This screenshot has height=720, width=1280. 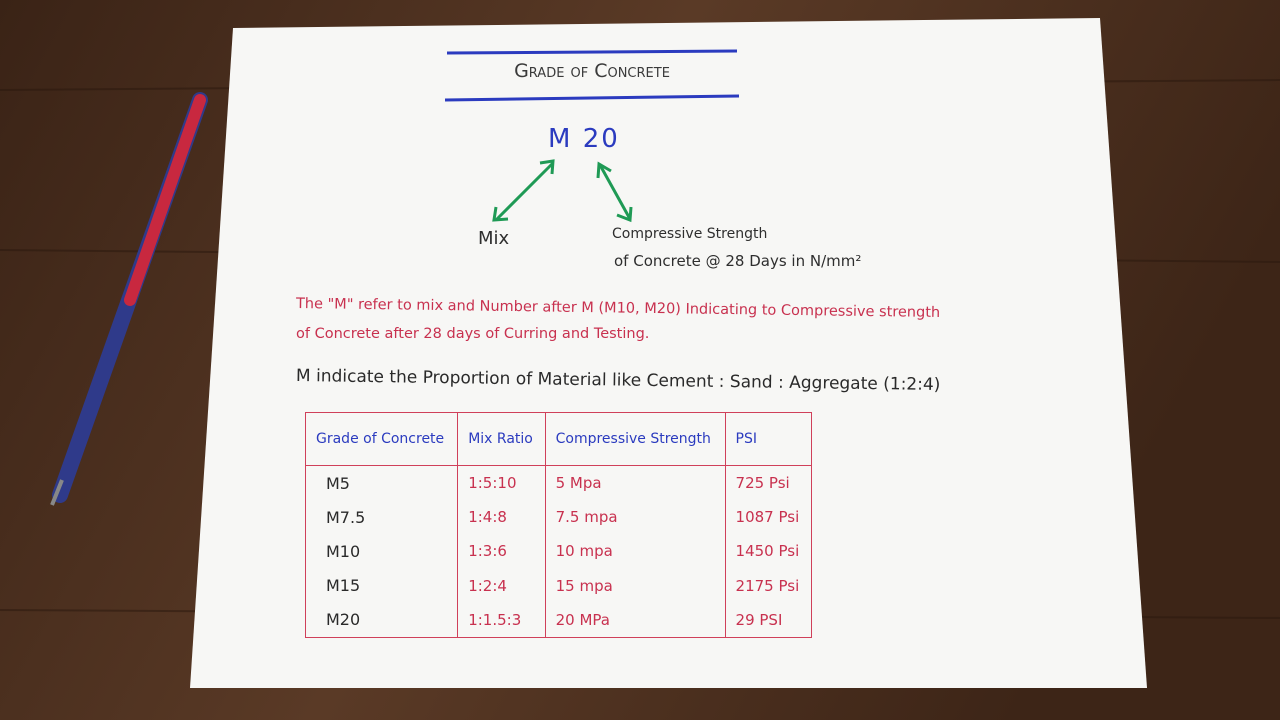 What do you see at coordinates (584, 139) in the screenshot?
I see `grade-code: M 20` at bounding box center [584, 139].